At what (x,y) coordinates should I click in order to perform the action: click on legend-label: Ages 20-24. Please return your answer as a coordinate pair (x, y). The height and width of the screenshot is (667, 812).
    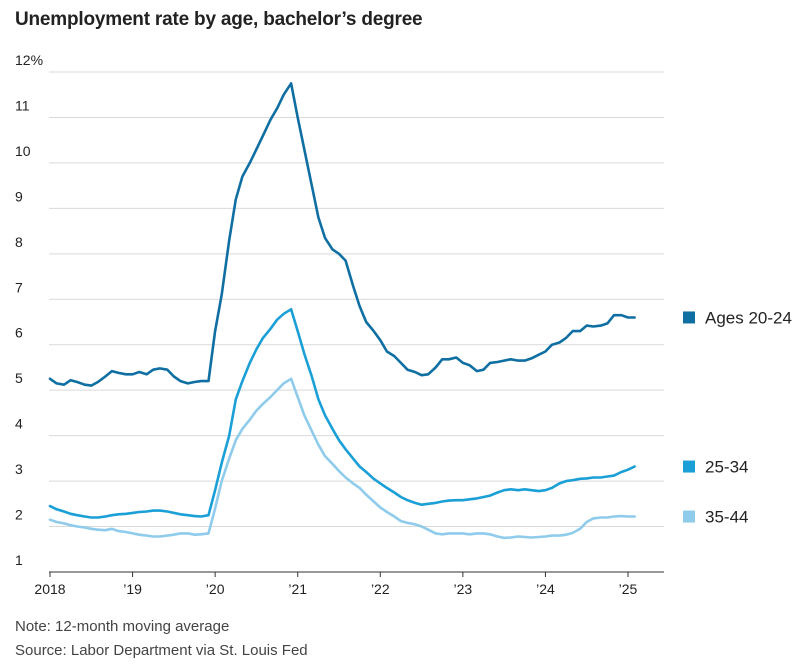
    Looking at the image, I should click on (748, 317).